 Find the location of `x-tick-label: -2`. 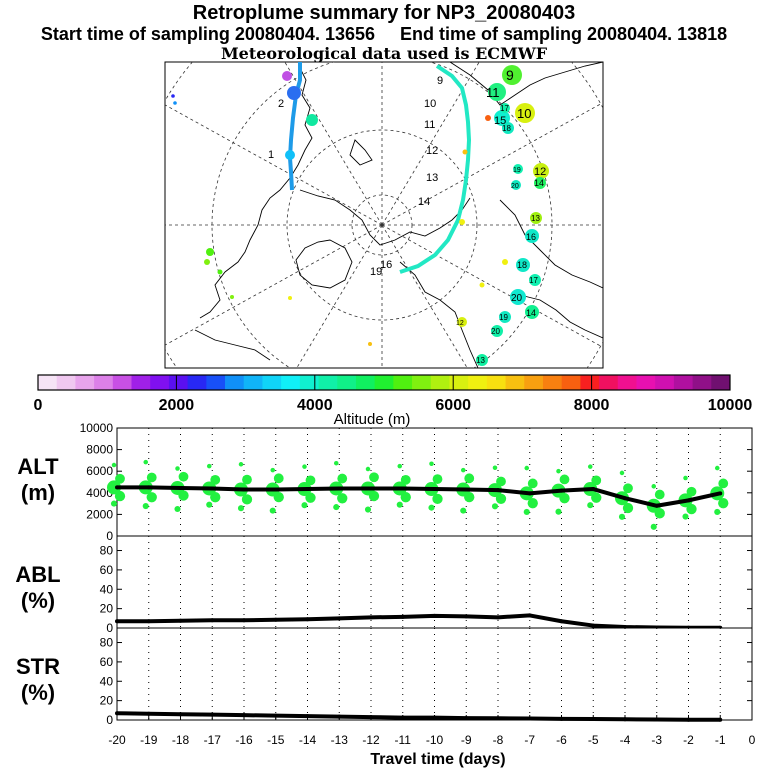

x-tick-label: -2 is located at coordinates (688, 740).